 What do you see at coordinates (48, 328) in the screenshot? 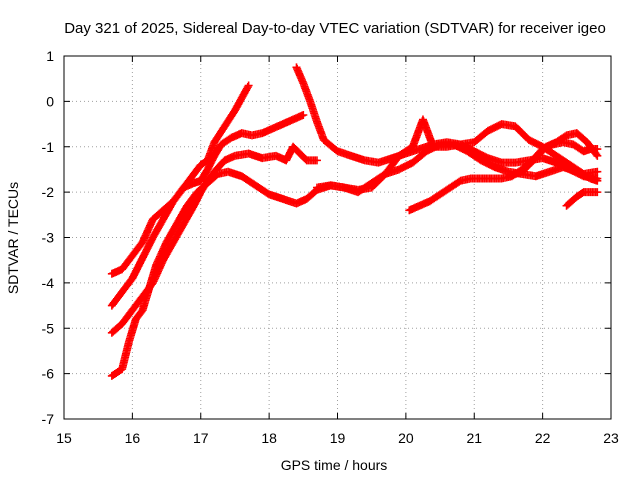
I see `y-tick-label: -5` at bounding box center [48, 328].